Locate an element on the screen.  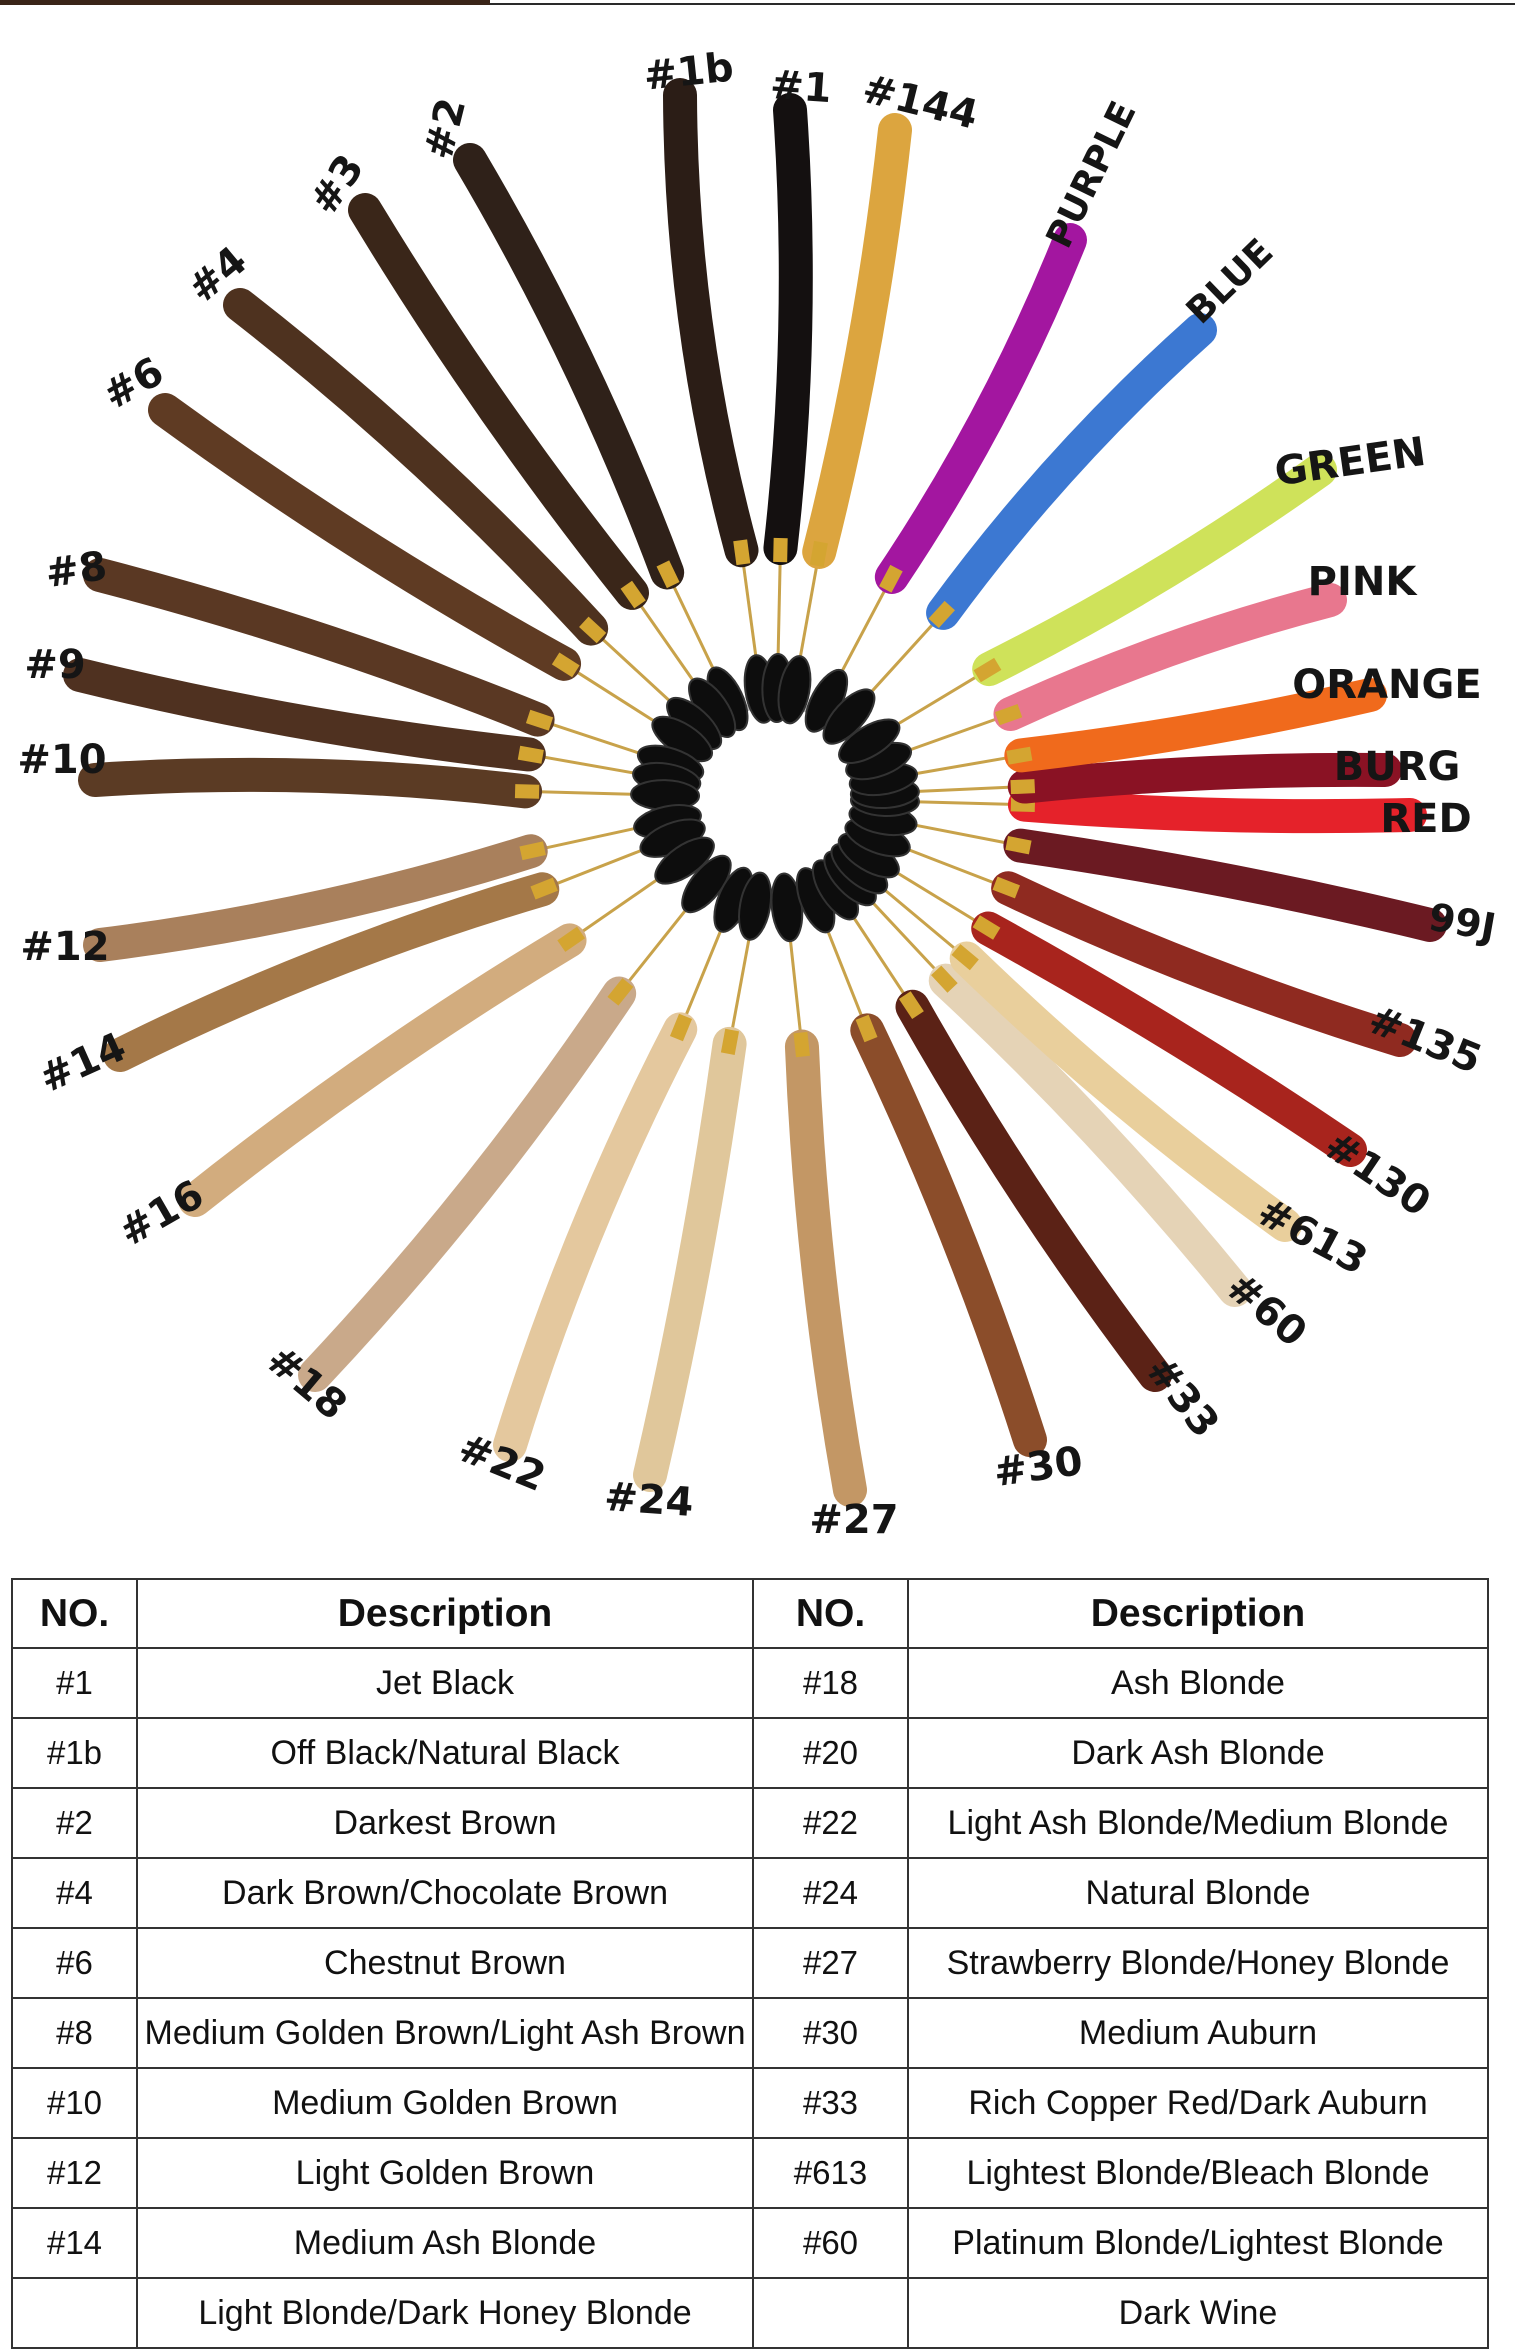
right-description: Ash Blonde is located at coordinates (1198, 1683).